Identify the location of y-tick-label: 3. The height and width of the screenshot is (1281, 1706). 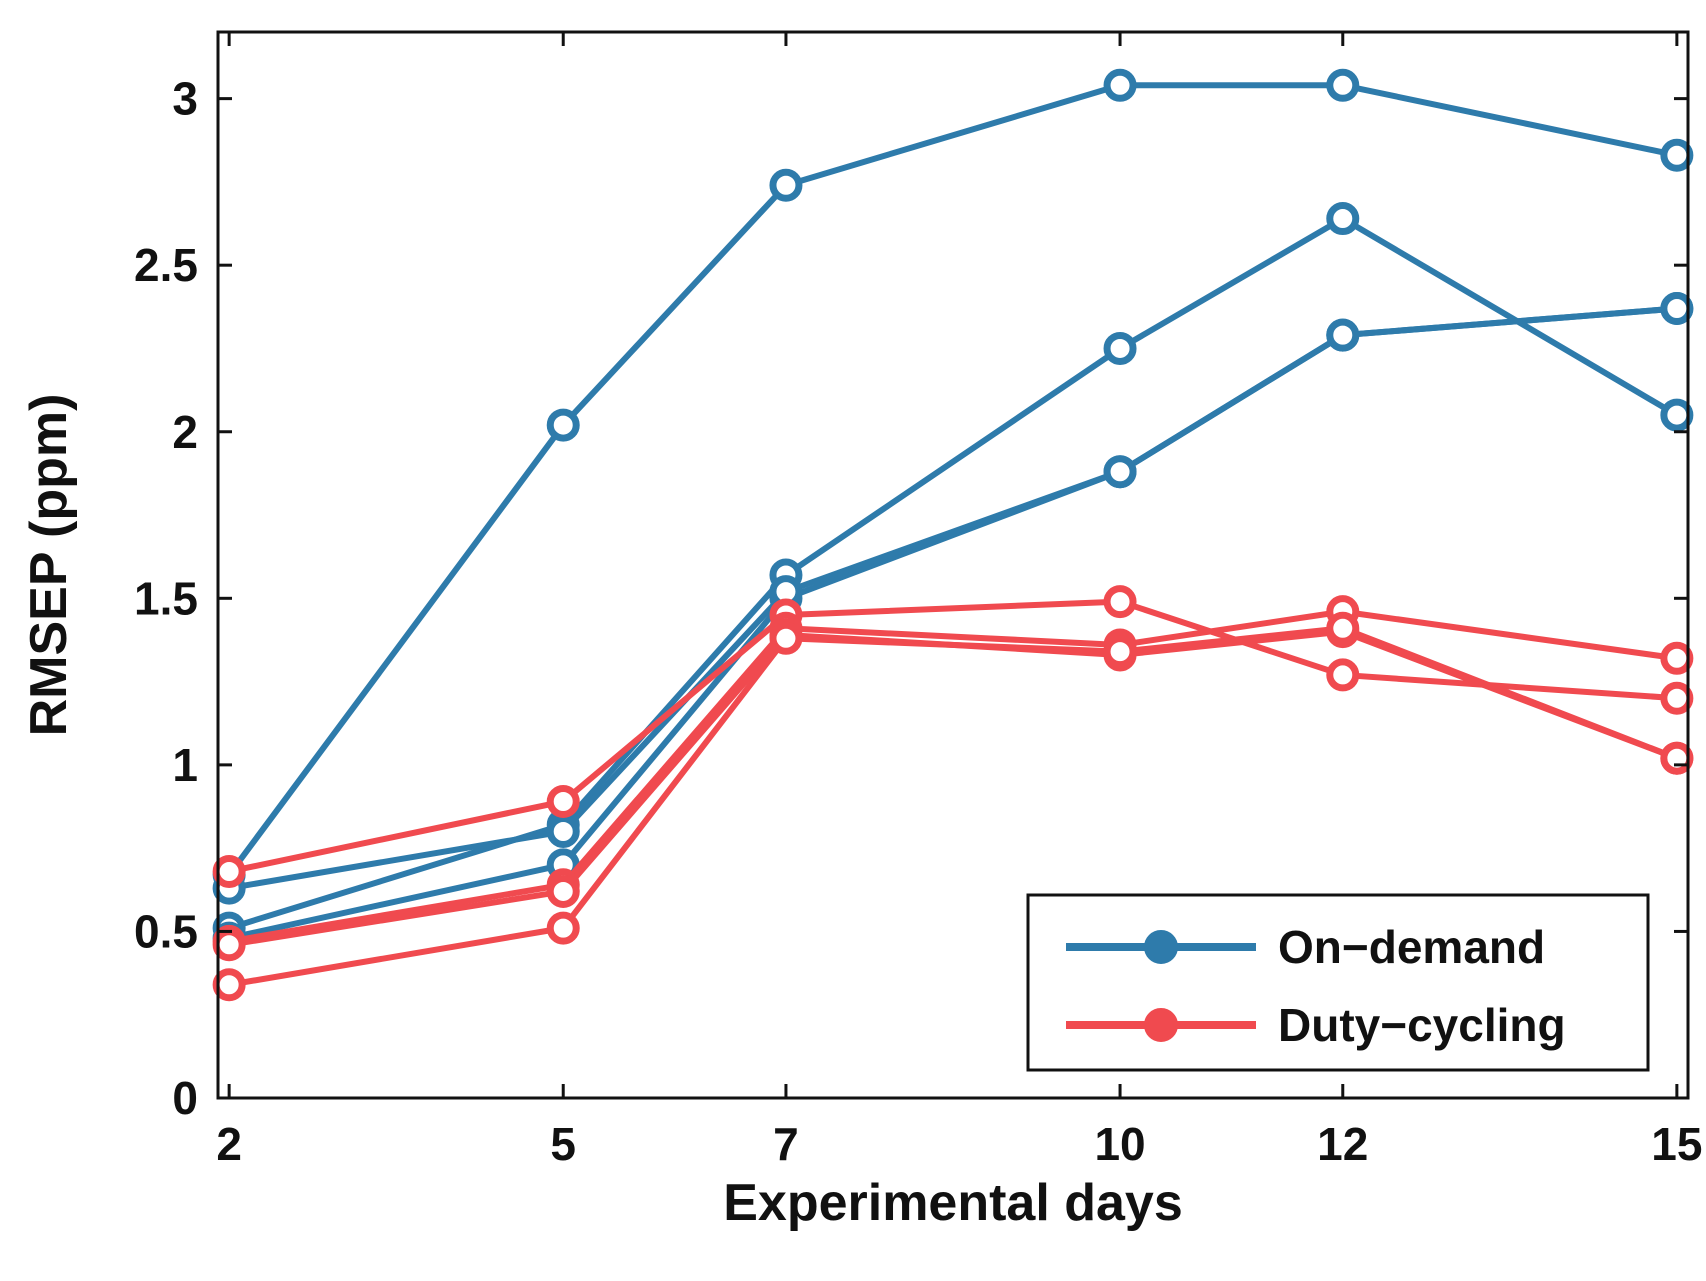
(185, 99).